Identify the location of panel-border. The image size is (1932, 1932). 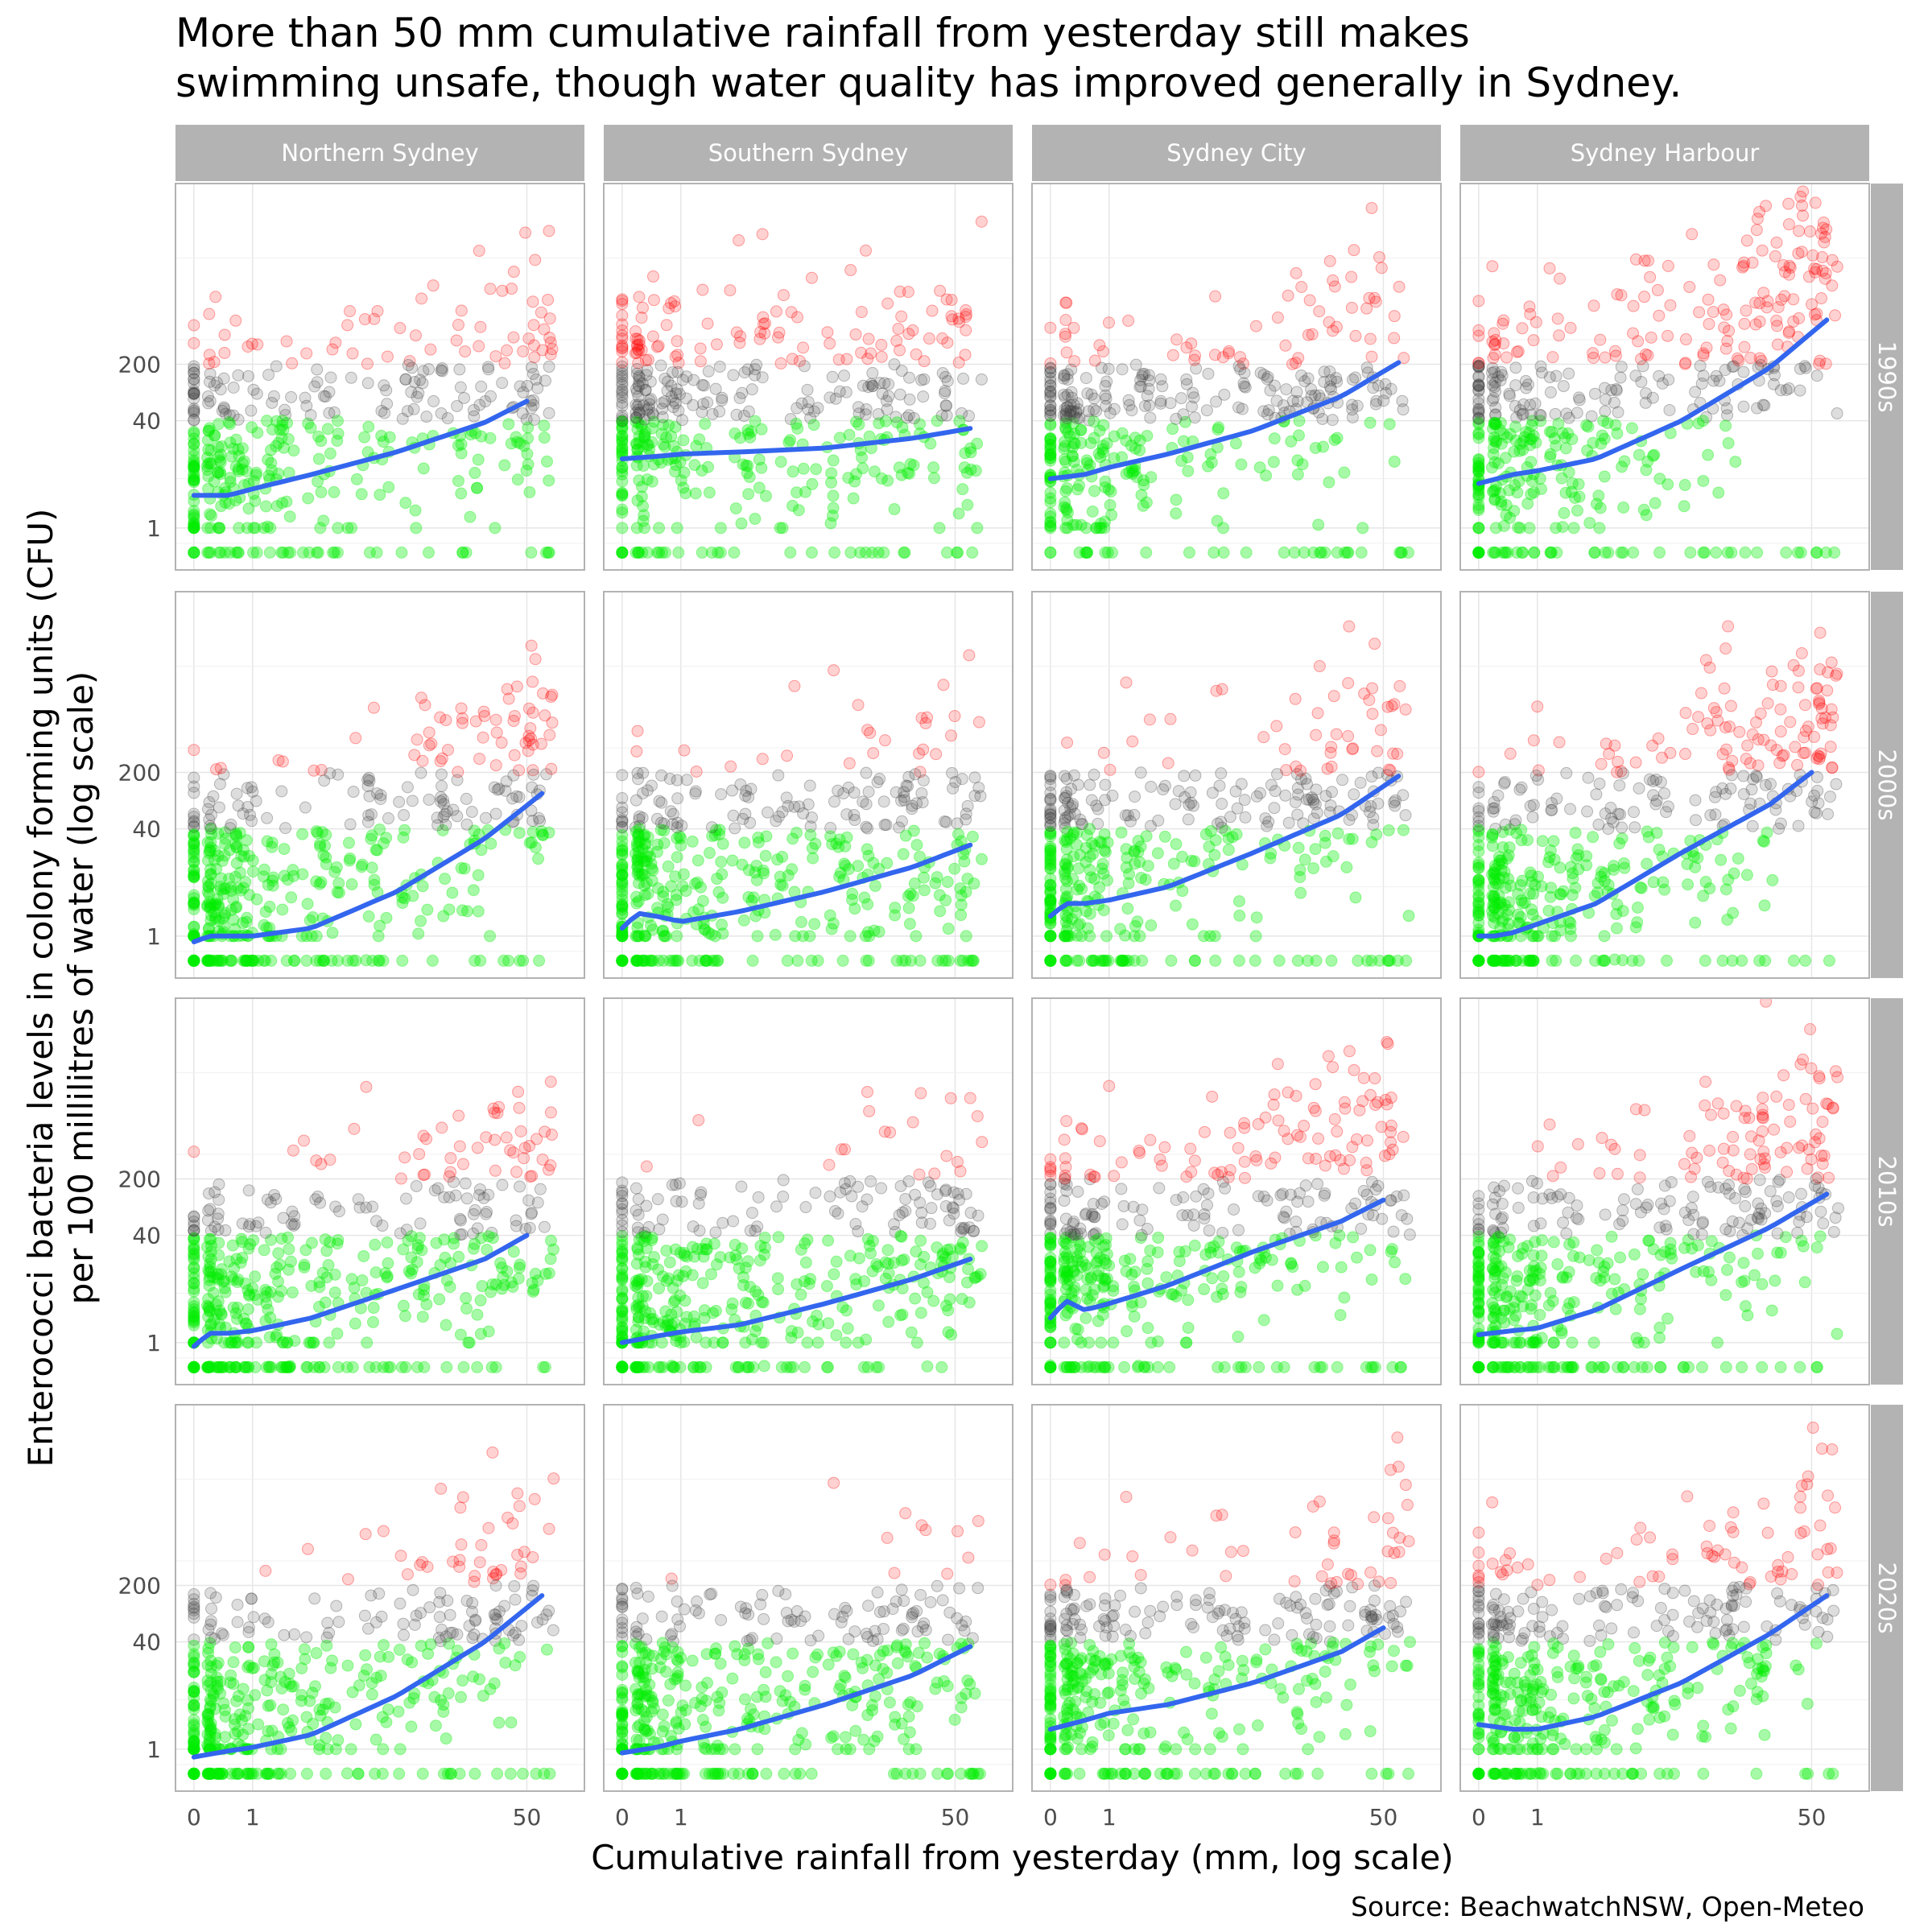
(808, 377).